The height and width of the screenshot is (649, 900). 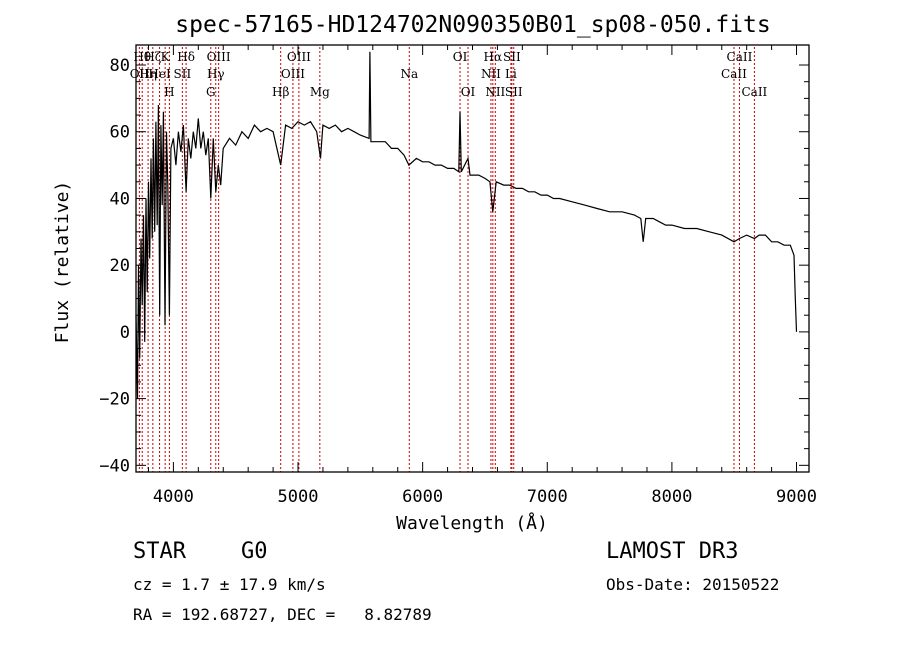 I want to click on line-marker-label: Hζ, so click(x=152, y=57).